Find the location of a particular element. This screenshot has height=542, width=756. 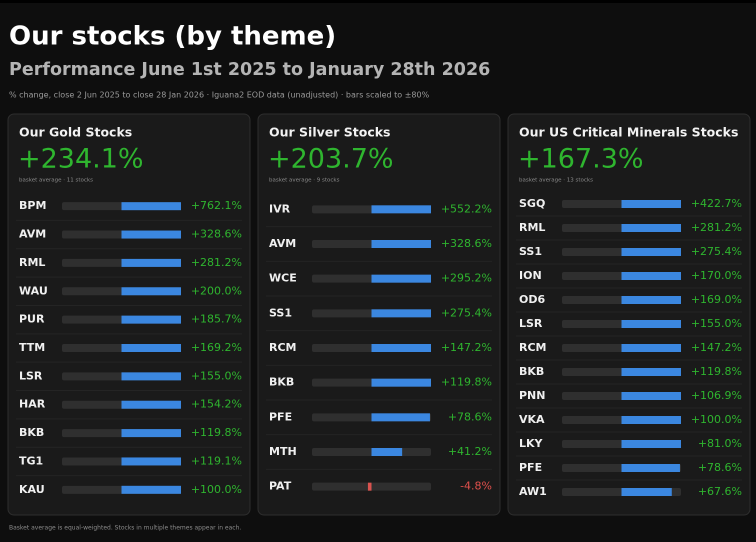

top-border is located at coordinates (378, 1).